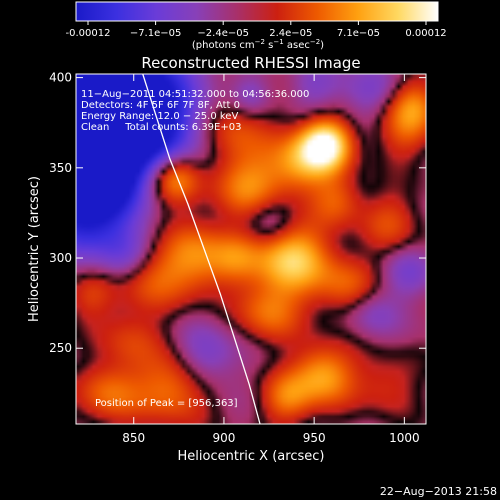  Describe the element at coordinates (160, 105) in the screenshot. I see `info-detectors: Detectors: 4F 5F 6F 7F 8F, Att 0` at that location.